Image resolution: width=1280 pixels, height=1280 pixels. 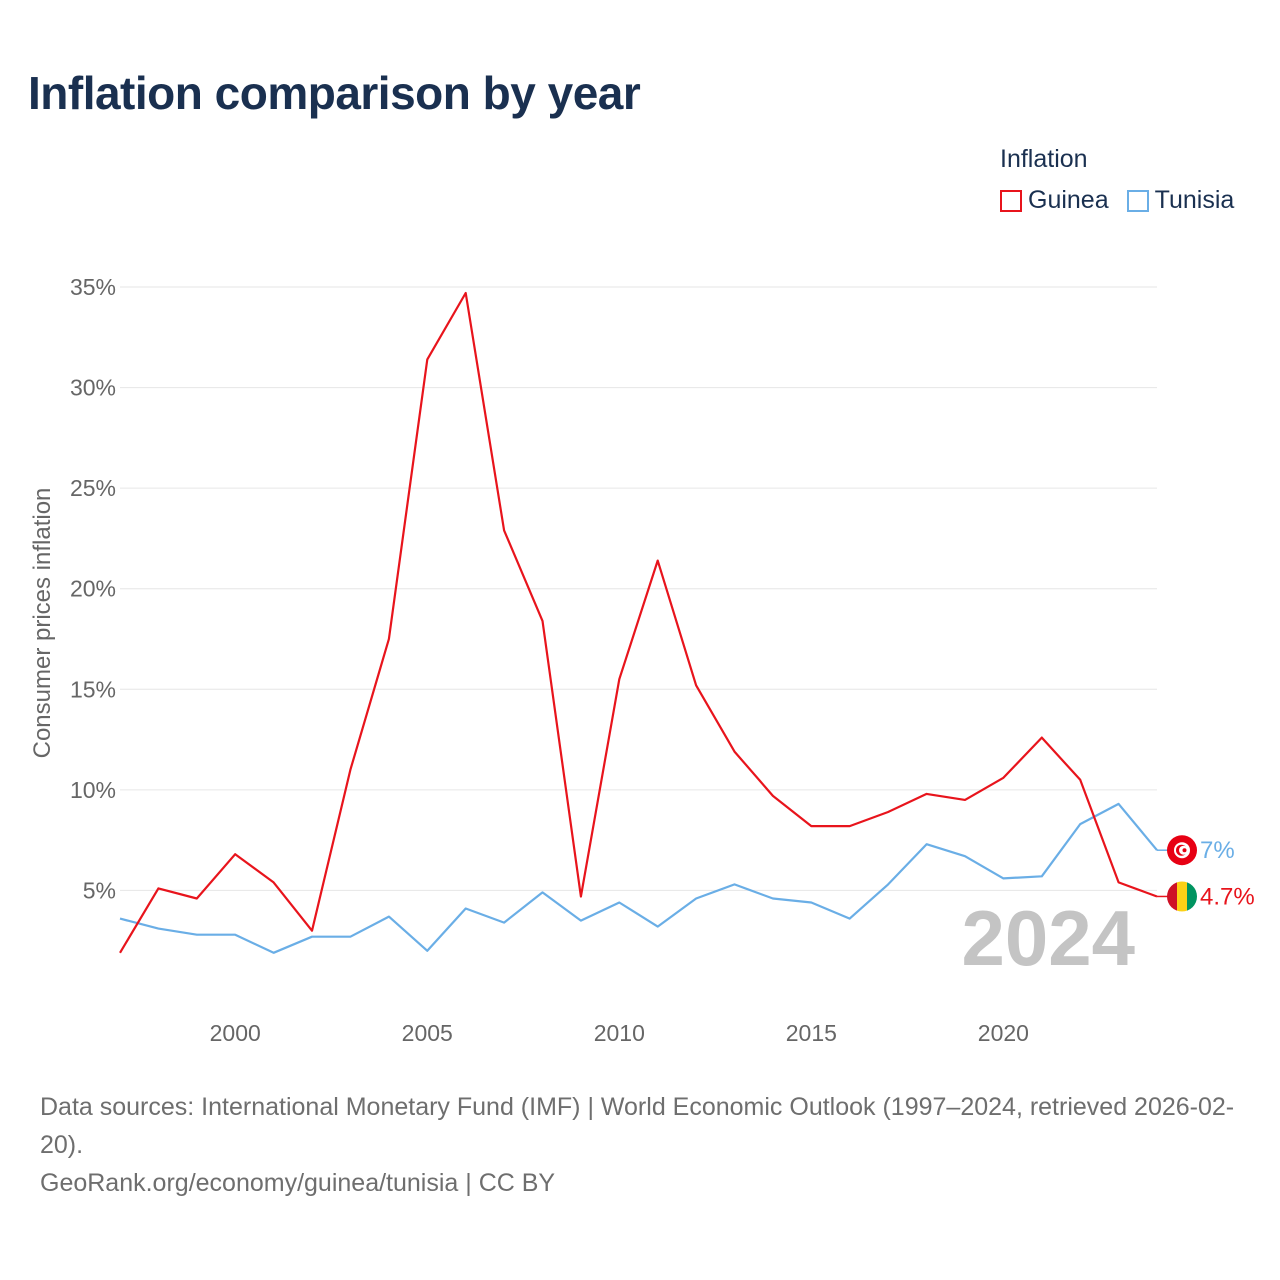 What do you see at coordinates (93, 790) in the screenshot?
I see `y-tick-label: 10%` at bounding box center [93, 790].